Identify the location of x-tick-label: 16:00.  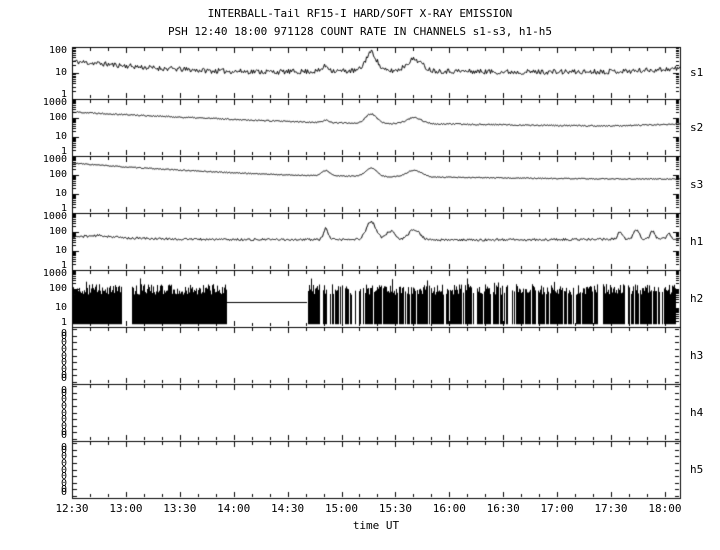
(449, 508).